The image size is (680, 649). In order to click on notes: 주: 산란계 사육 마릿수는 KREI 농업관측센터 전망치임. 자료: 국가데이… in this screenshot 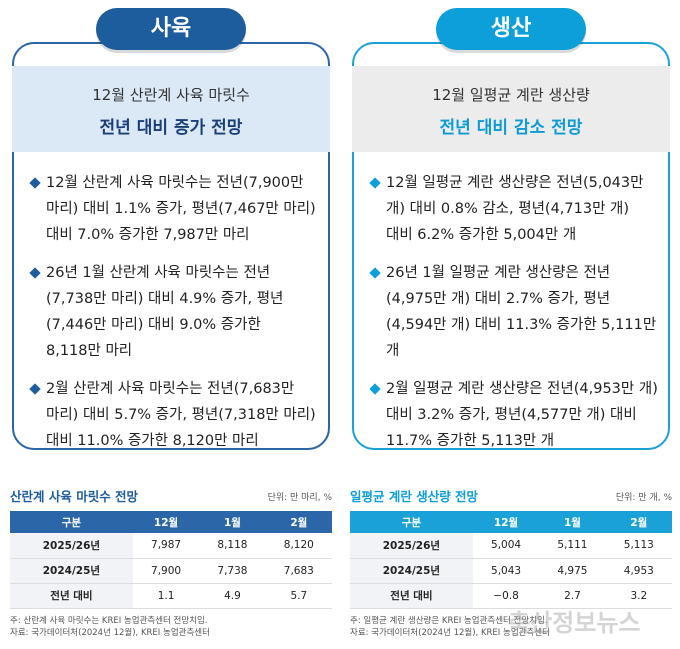, I will do `click(171, 627)`.